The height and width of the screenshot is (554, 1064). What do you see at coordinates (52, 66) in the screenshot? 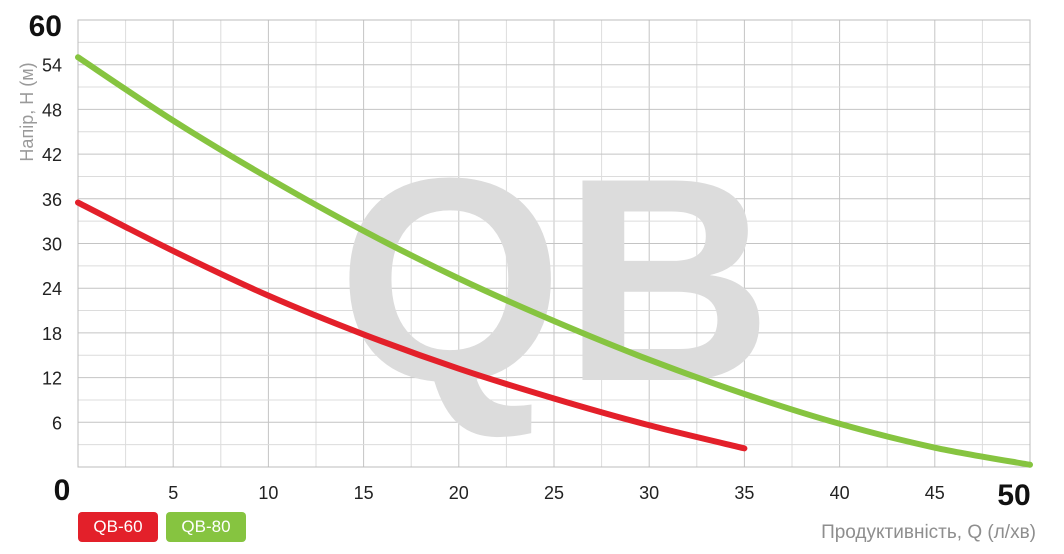
I see `y-tick-label: 54` at bounding box center [52, 66].